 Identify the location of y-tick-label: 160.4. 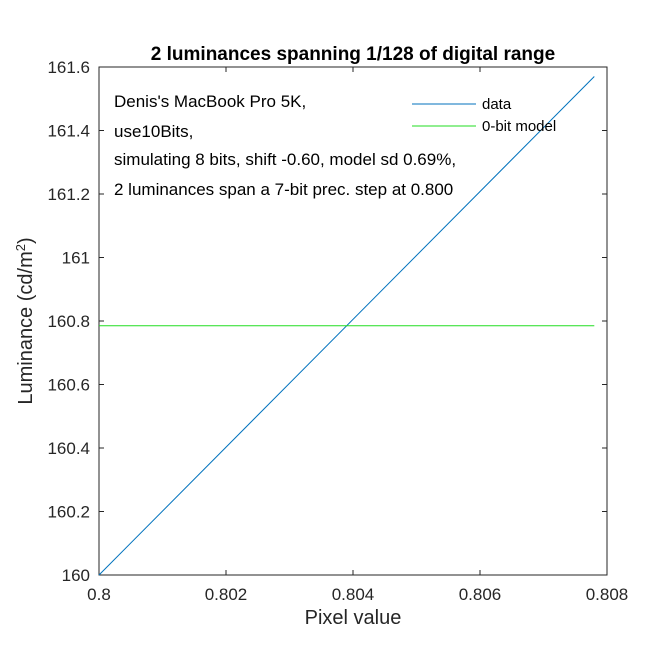
(68, 448).